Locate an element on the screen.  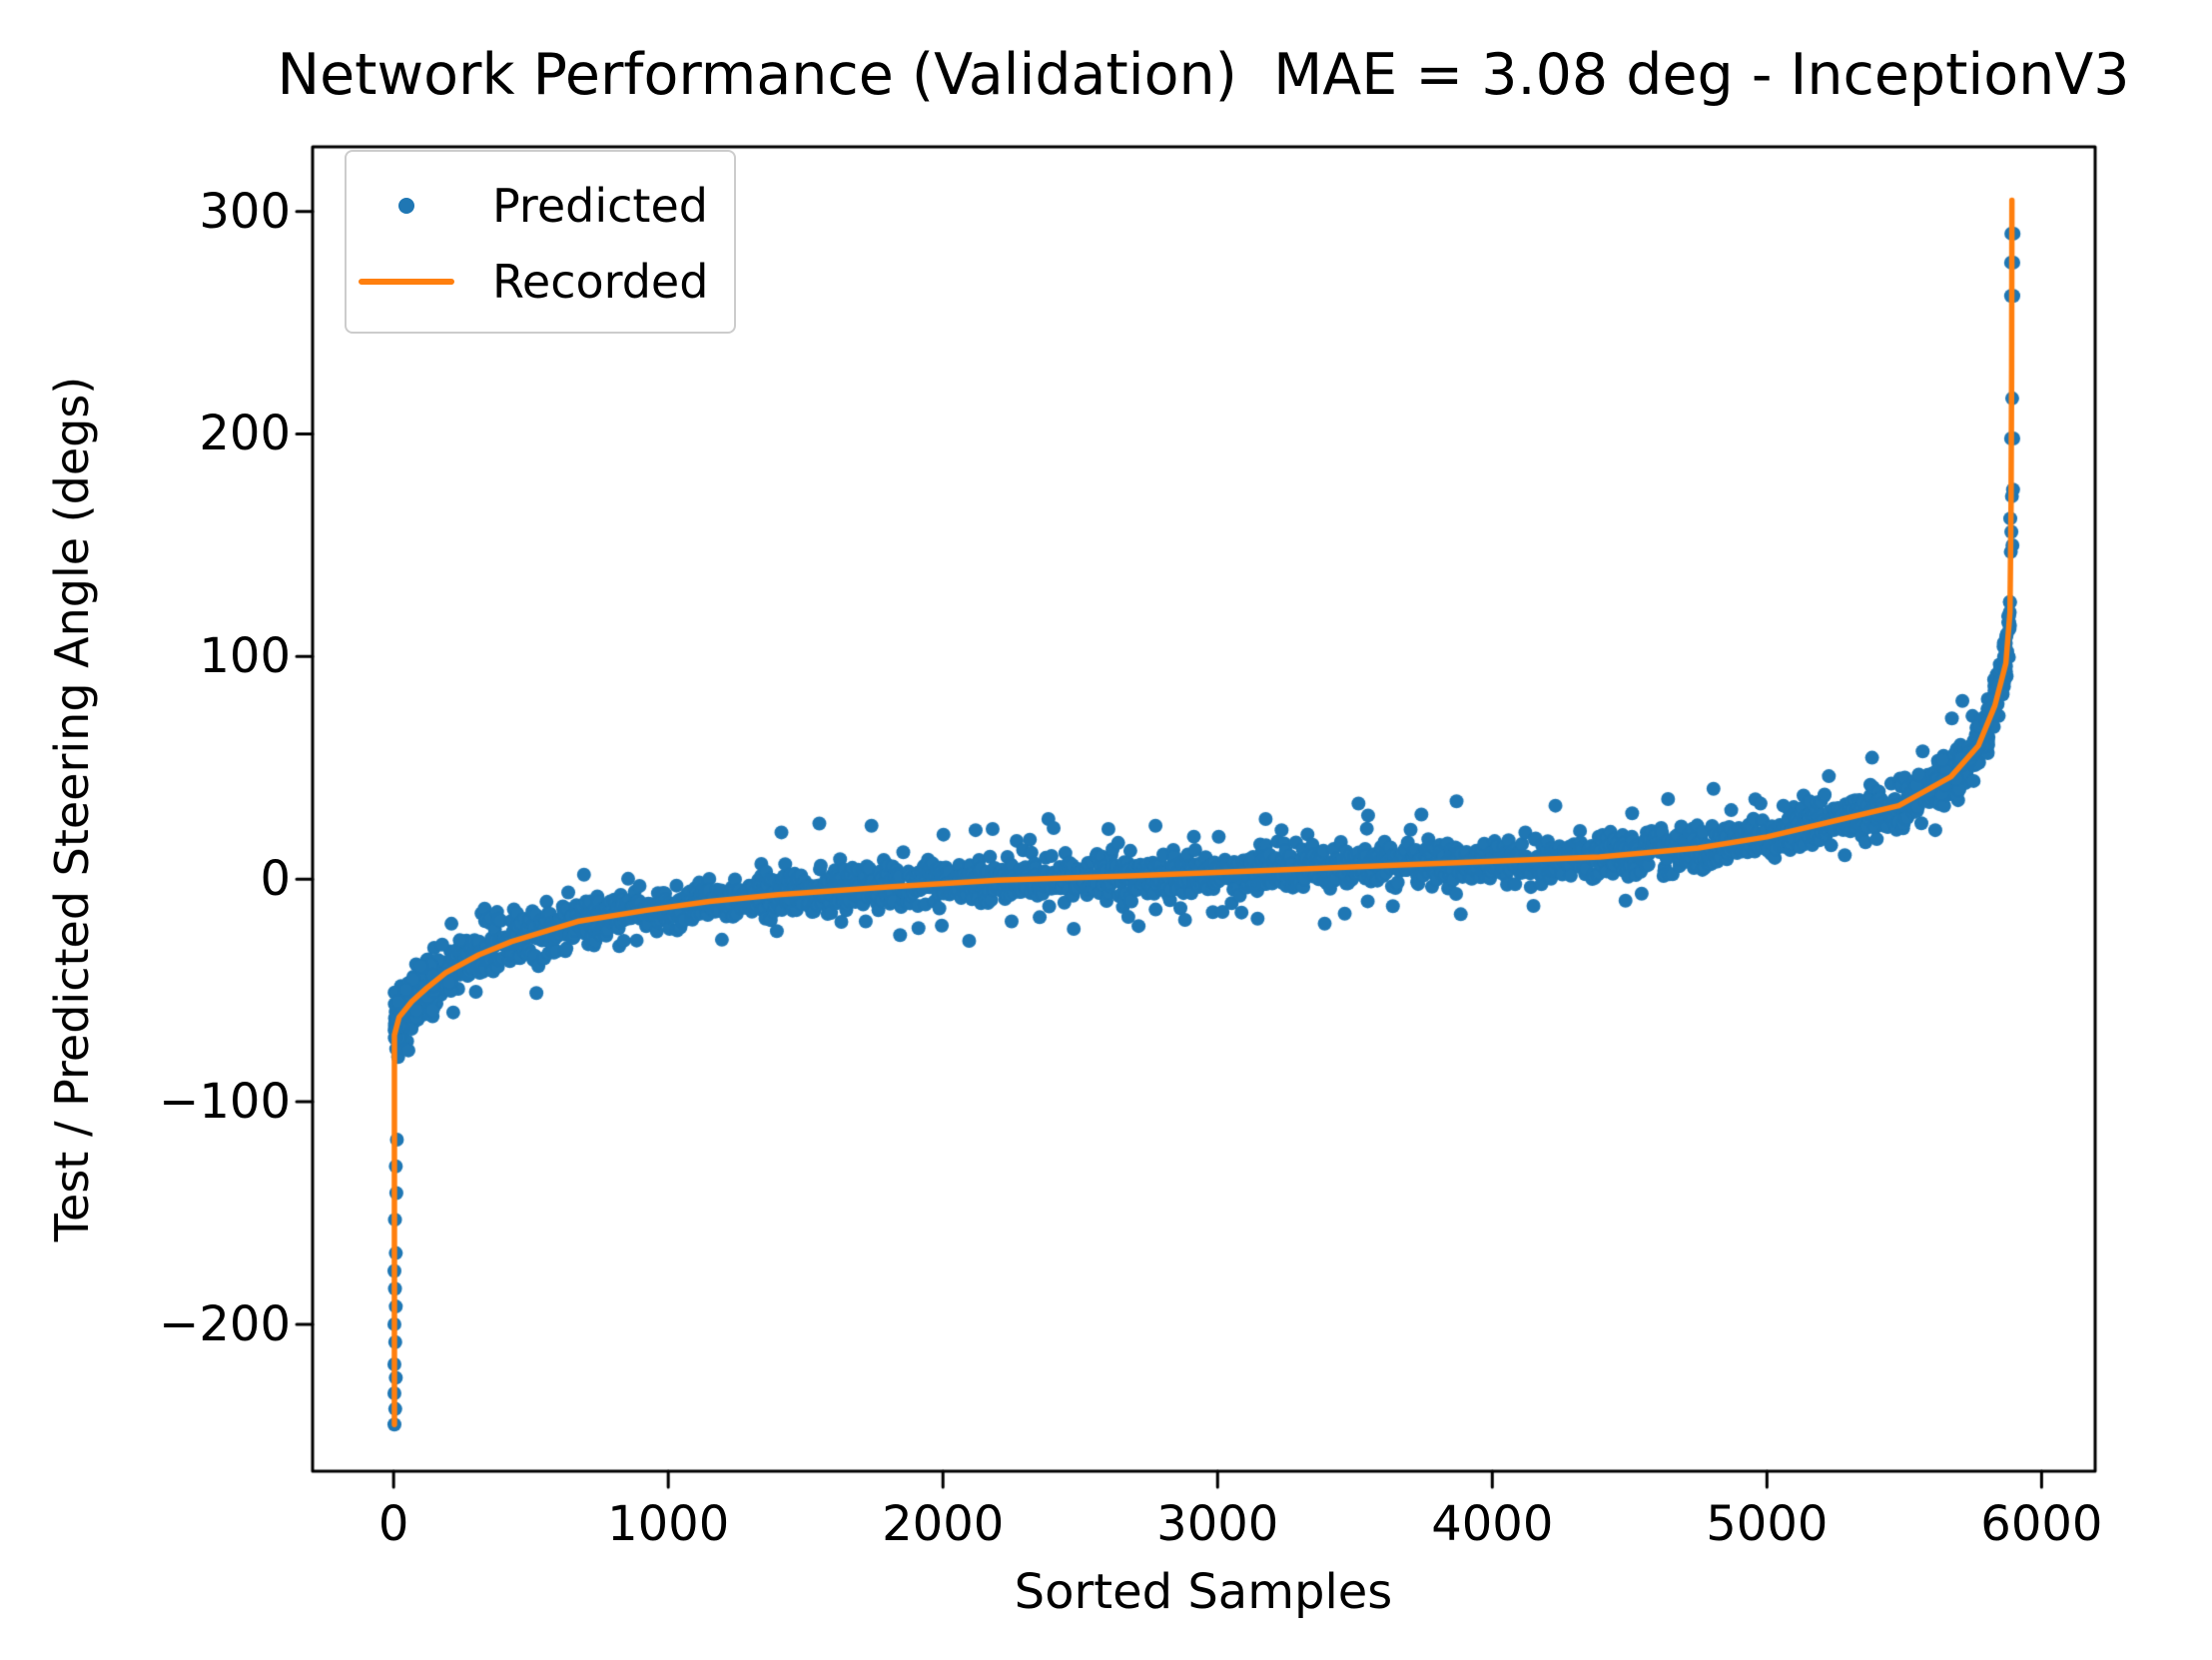
x-tick-label: 4000 is located at coordinates (1492, 1524).